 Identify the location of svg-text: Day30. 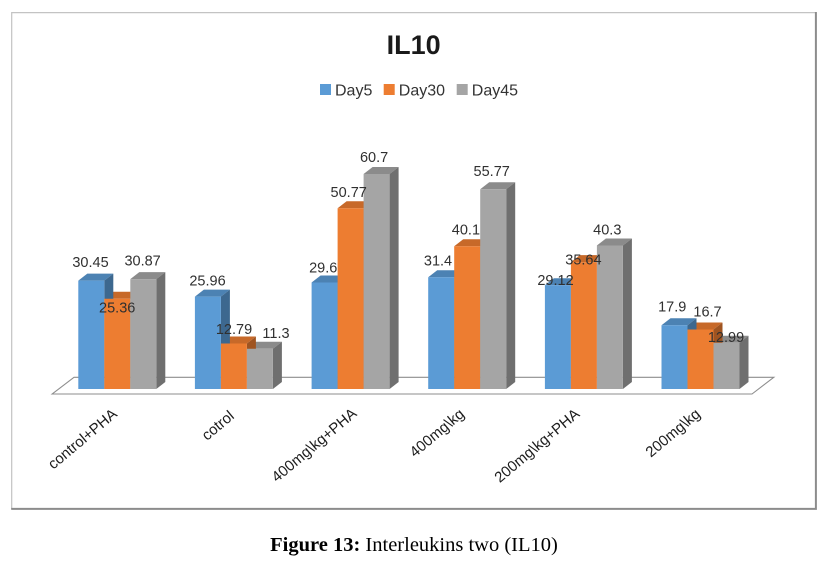
(422, 90).